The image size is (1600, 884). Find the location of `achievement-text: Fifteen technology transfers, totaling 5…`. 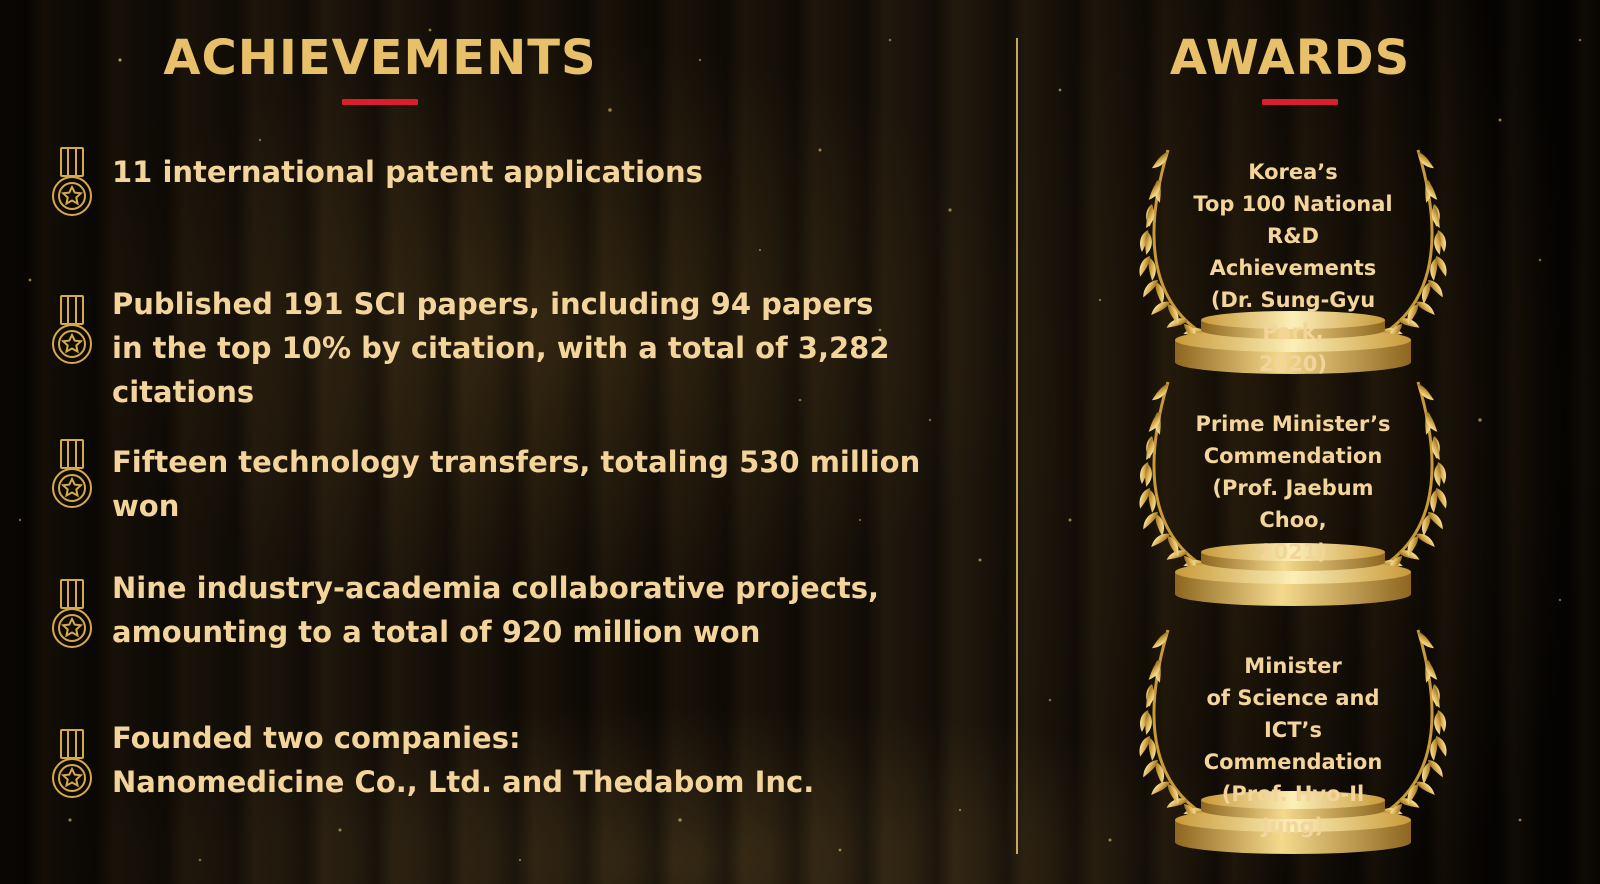

achievement-text: Fifteen technology transfers, totaling 5… is located at coordinates (516, 484).